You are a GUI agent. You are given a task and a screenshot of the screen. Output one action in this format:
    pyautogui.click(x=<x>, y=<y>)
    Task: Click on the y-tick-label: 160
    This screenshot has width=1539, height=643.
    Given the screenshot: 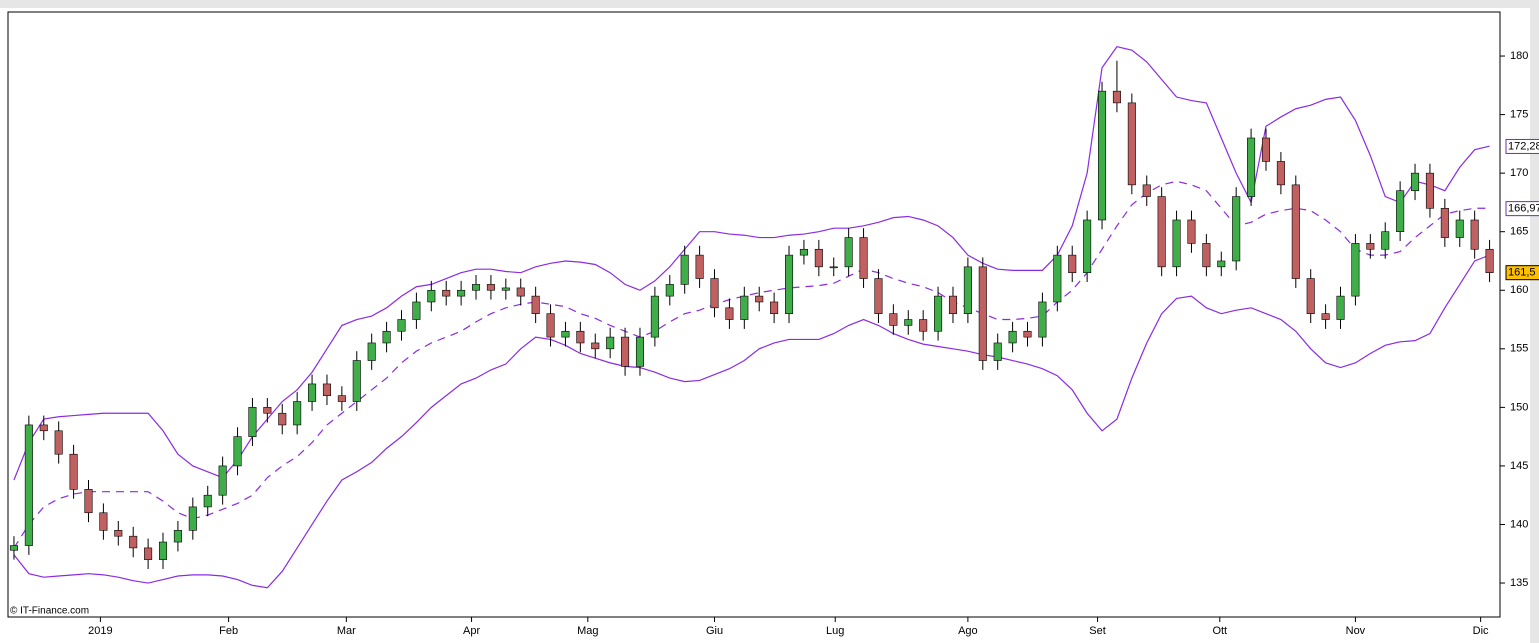 What is the action you would take?
    pyautogui.click(x=1519, y=290)
    